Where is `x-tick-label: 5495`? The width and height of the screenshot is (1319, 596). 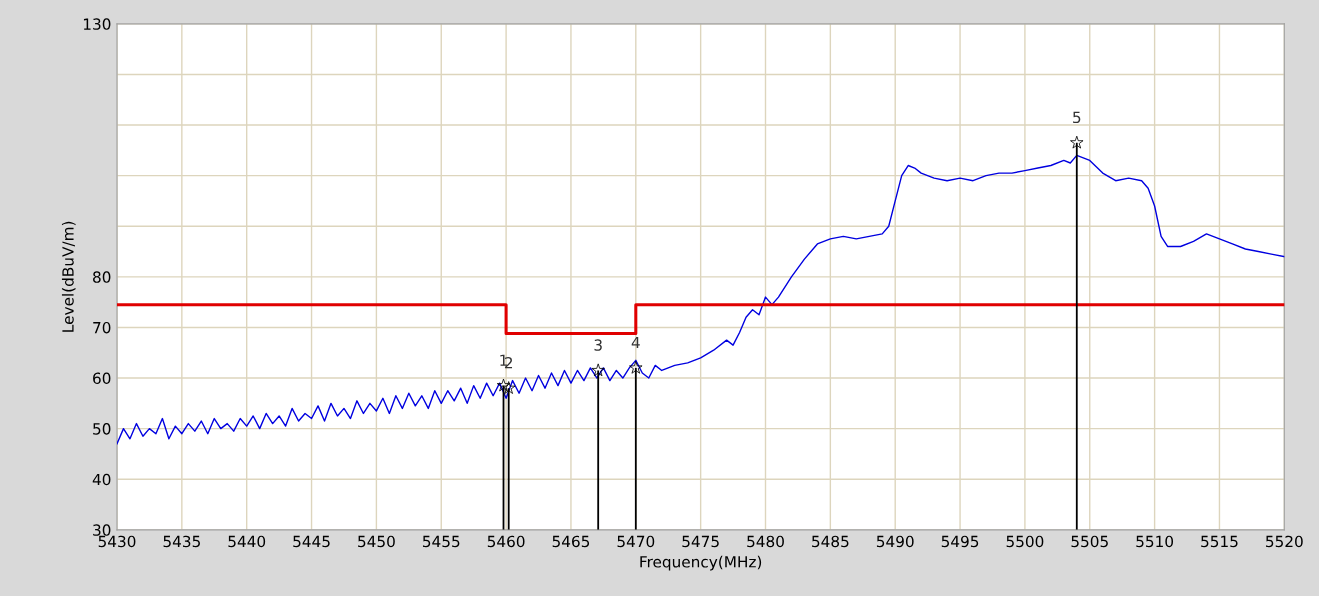 x-tick-label: 5495 is located at coordinates (960, 541).